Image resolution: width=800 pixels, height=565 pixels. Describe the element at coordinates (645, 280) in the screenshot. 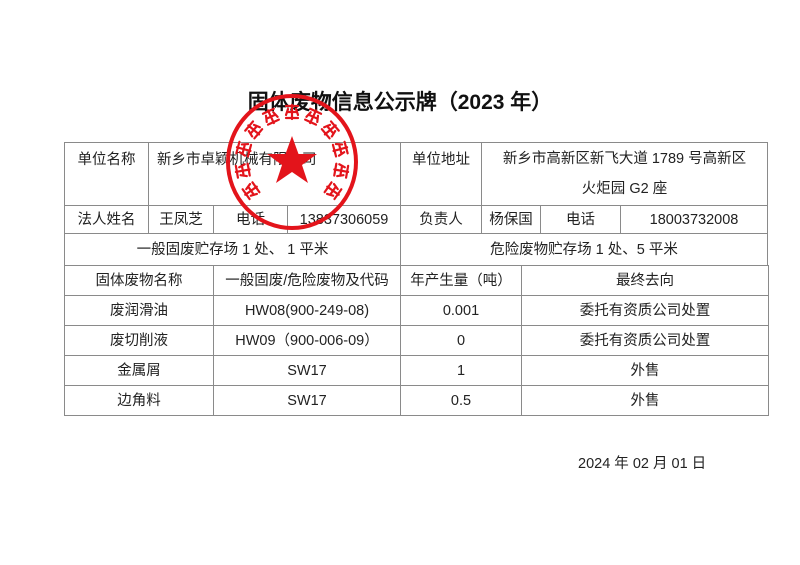

I see `header-final-destination: 最终去向` at that location.